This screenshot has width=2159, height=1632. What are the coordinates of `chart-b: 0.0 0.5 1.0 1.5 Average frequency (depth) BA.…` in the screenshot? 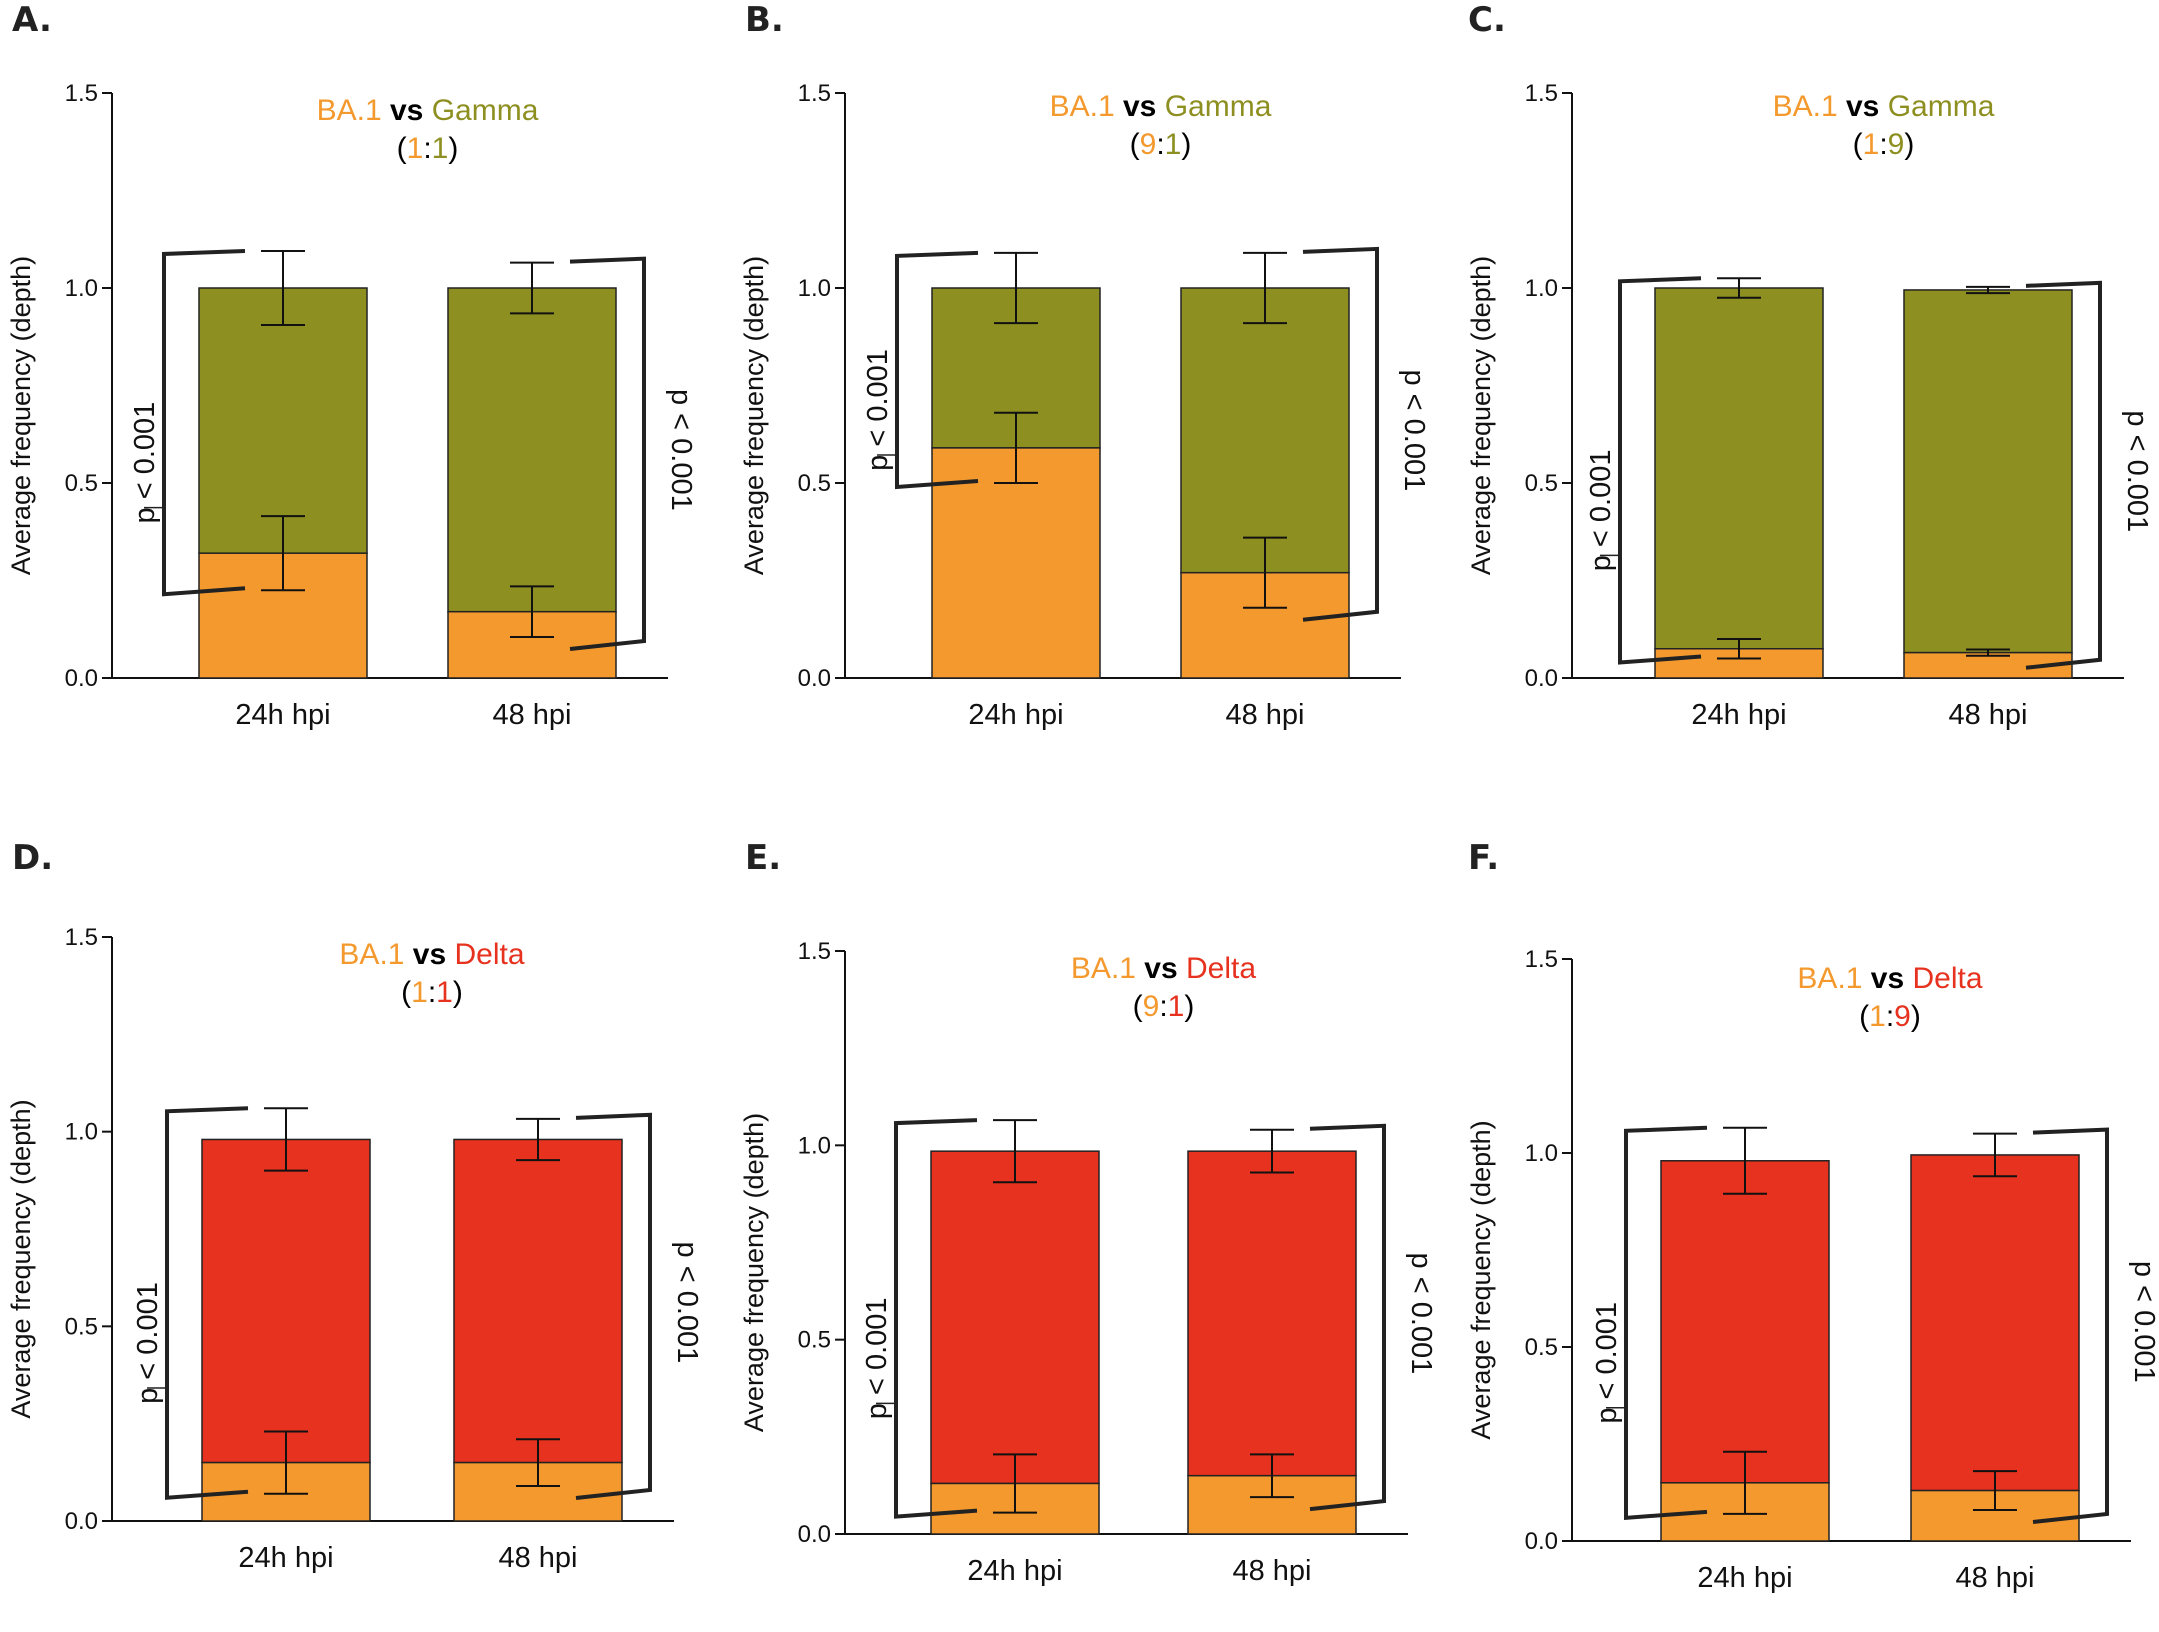 It's located at (1084, 405).